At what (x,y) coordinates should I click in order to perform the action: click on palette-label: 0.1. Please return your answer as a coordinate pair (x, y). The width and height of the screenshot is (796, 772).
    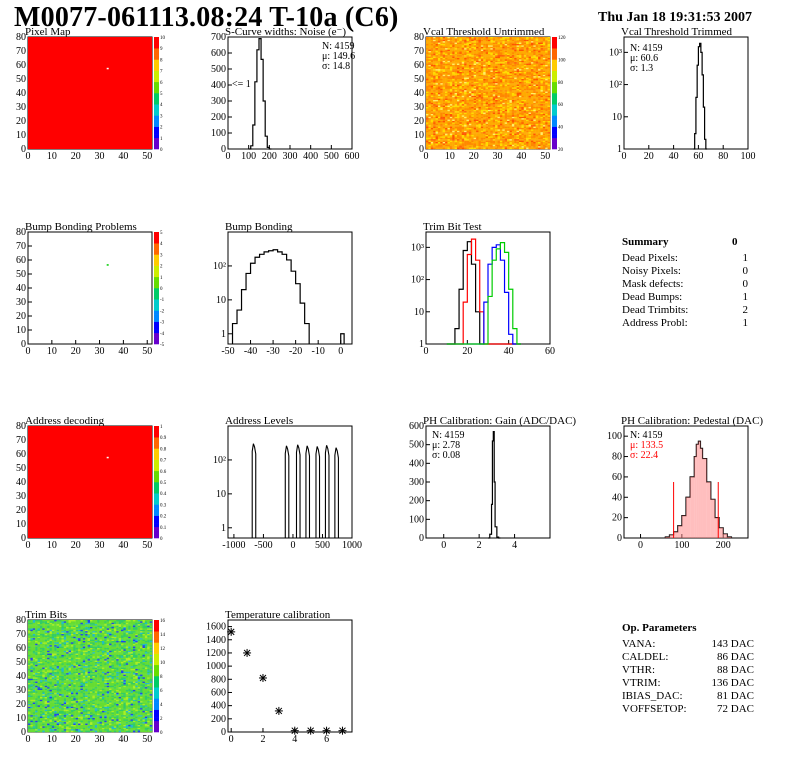
    Looking at the image, I should click on (163, 528).